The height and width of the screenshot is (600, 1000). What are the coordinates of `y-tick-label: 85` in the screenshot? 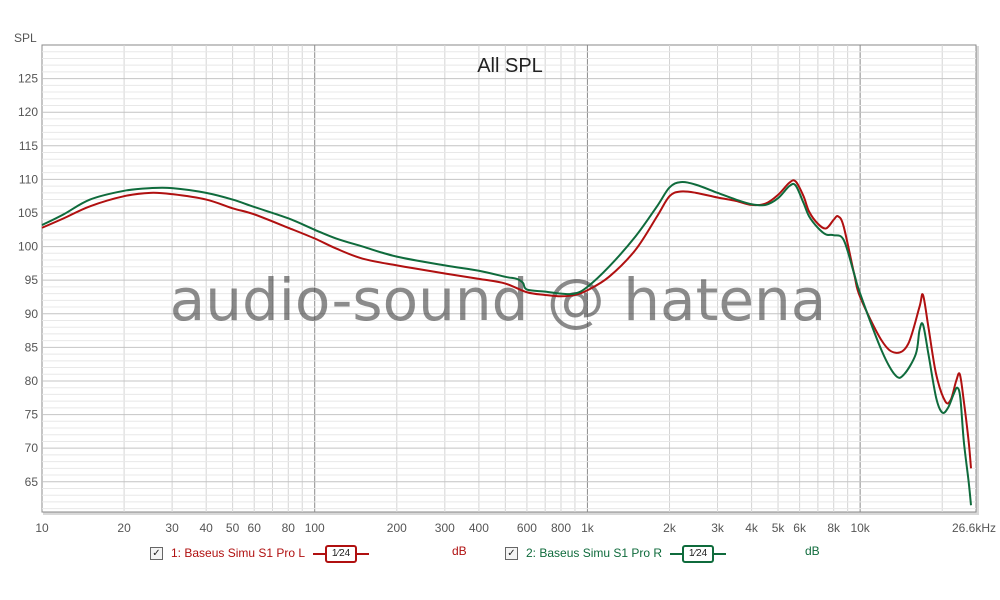 It's located at (32, 347).